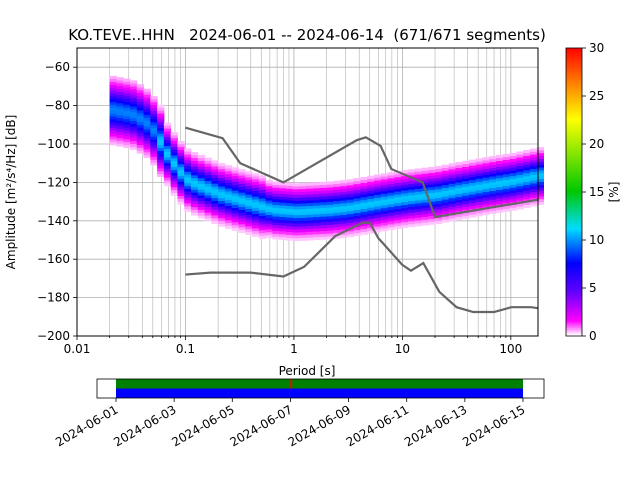 Image resolution: width=640 pixels, height=484 pixels. I want to click on timeline-tick-label: 2024-06-09, so click(319, 425).